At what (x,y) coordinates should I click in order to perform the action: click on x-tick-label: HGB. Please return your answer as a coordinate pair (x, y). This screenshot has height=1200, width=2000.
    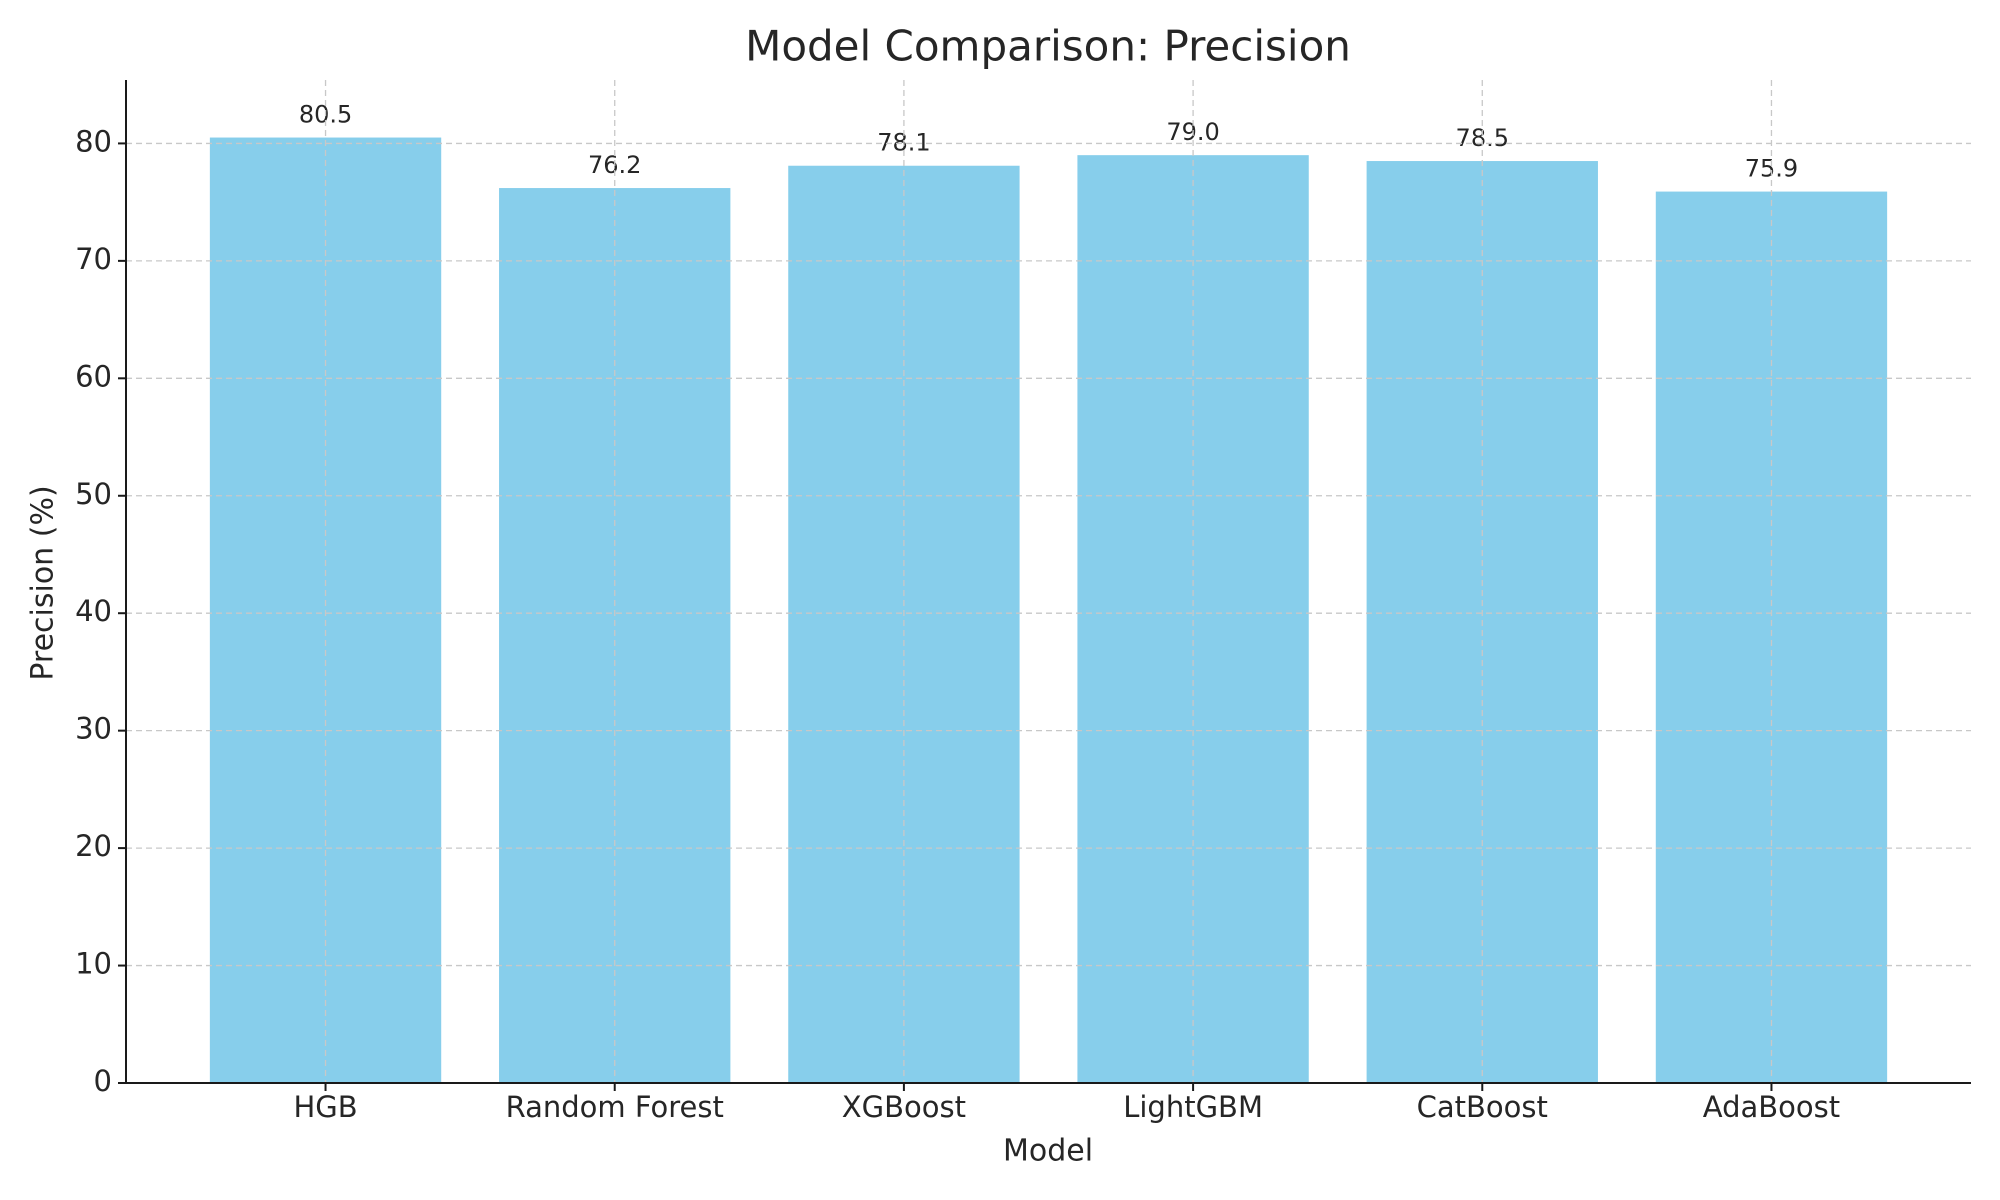
    Looking at the image, I should click on (325, 1107).